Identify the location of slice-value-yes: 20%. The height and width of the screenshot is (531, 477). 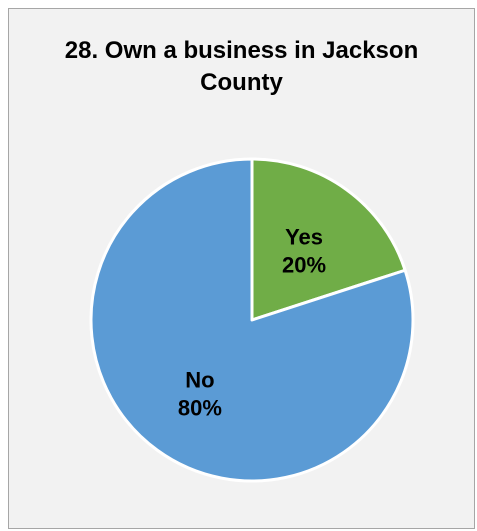
(304, 264).